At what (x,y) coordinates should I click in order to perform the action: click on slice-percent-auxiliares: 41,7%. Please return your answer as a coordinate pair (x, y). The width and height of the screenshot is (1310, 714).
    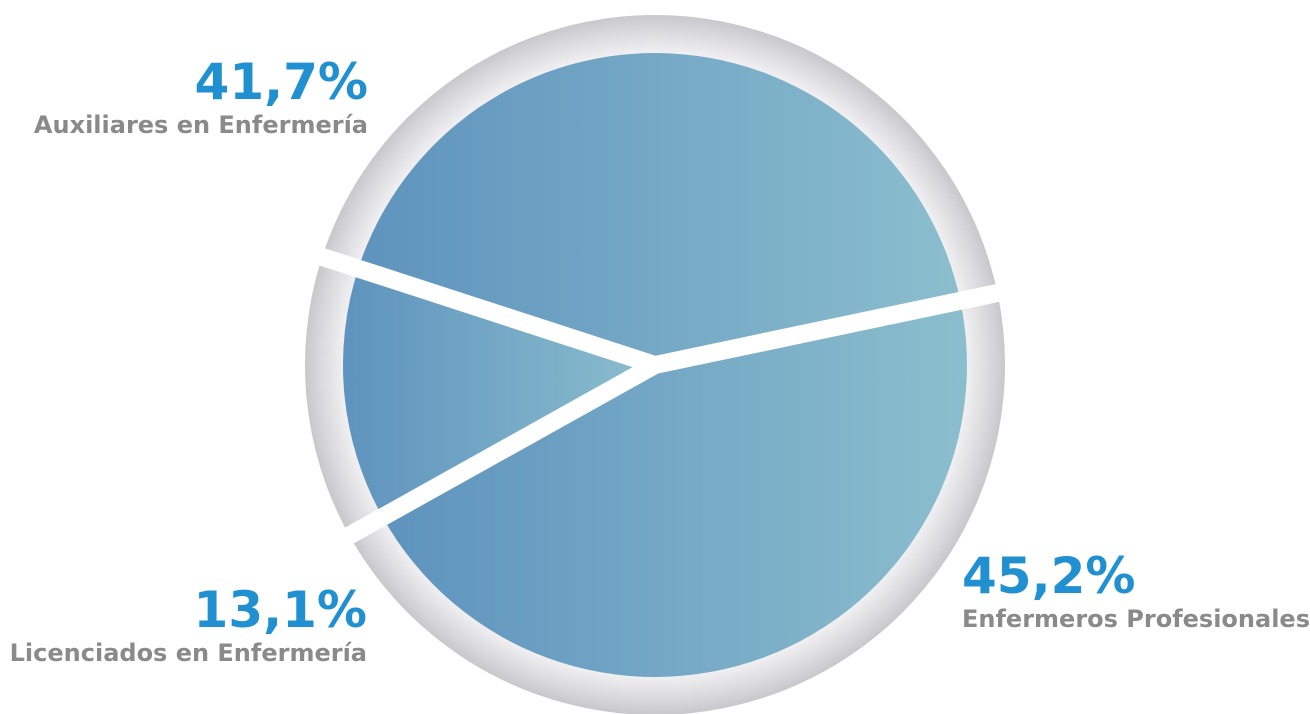
    Looking at the image, I should click on (281, 82).